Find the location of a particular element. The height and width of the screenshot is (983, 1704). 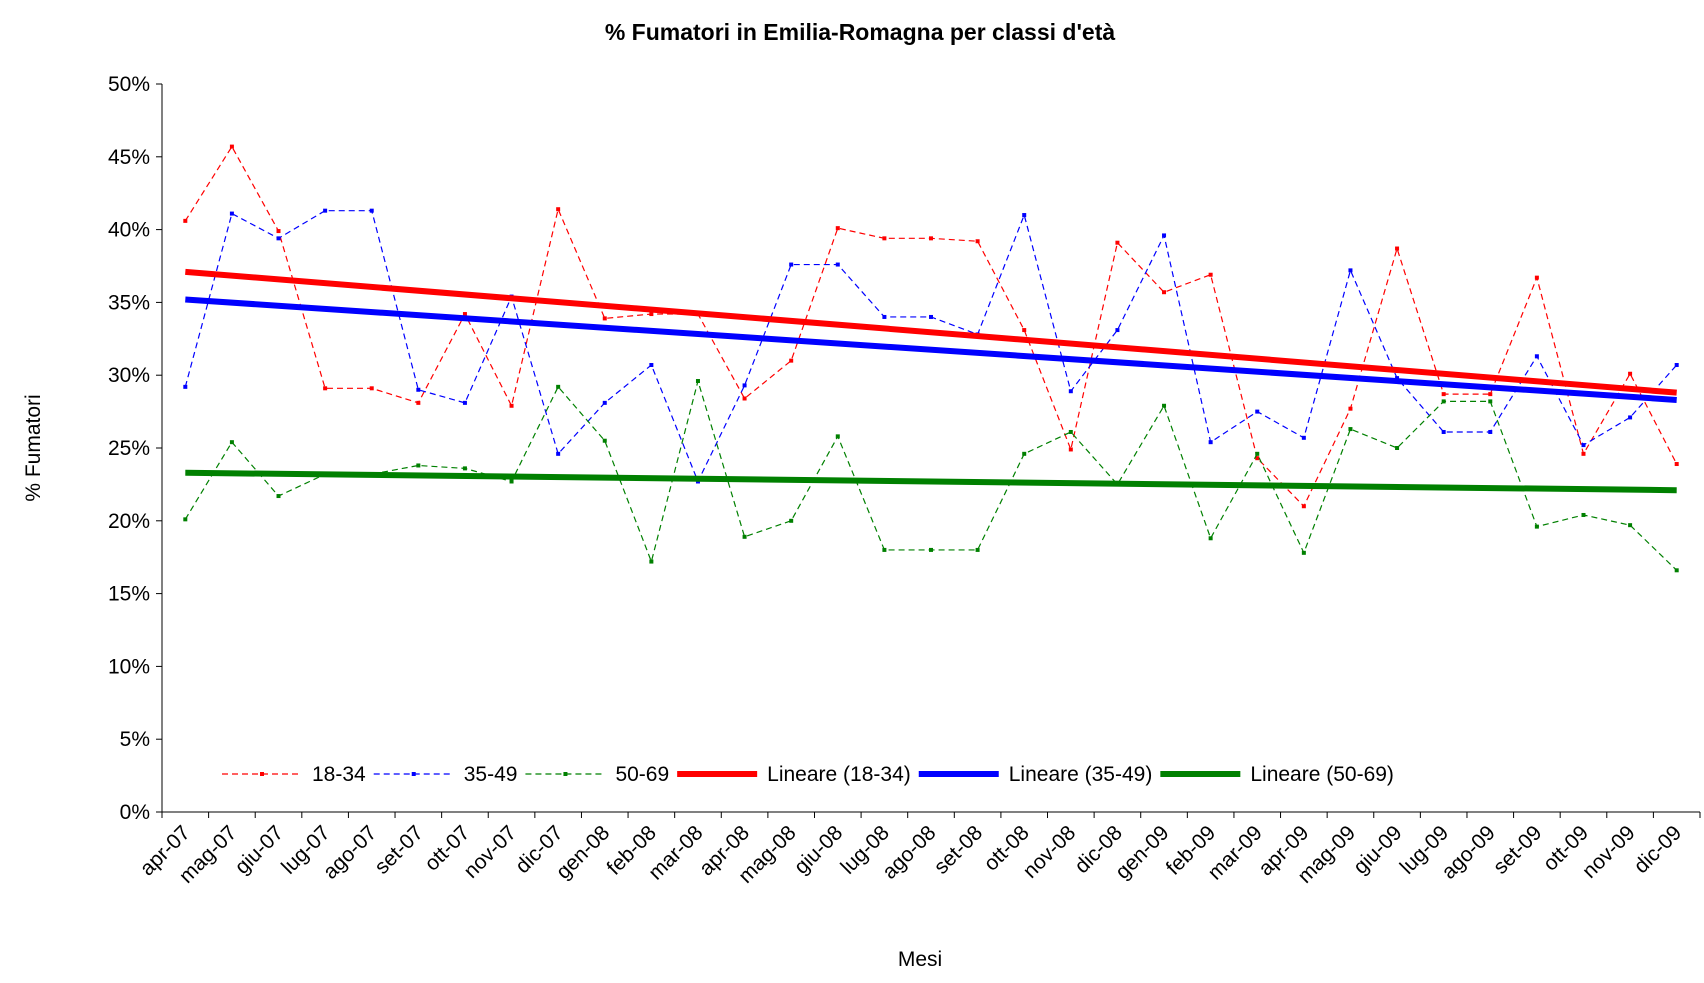

legend-label: 18-34 is located at coordinates (339, 774).